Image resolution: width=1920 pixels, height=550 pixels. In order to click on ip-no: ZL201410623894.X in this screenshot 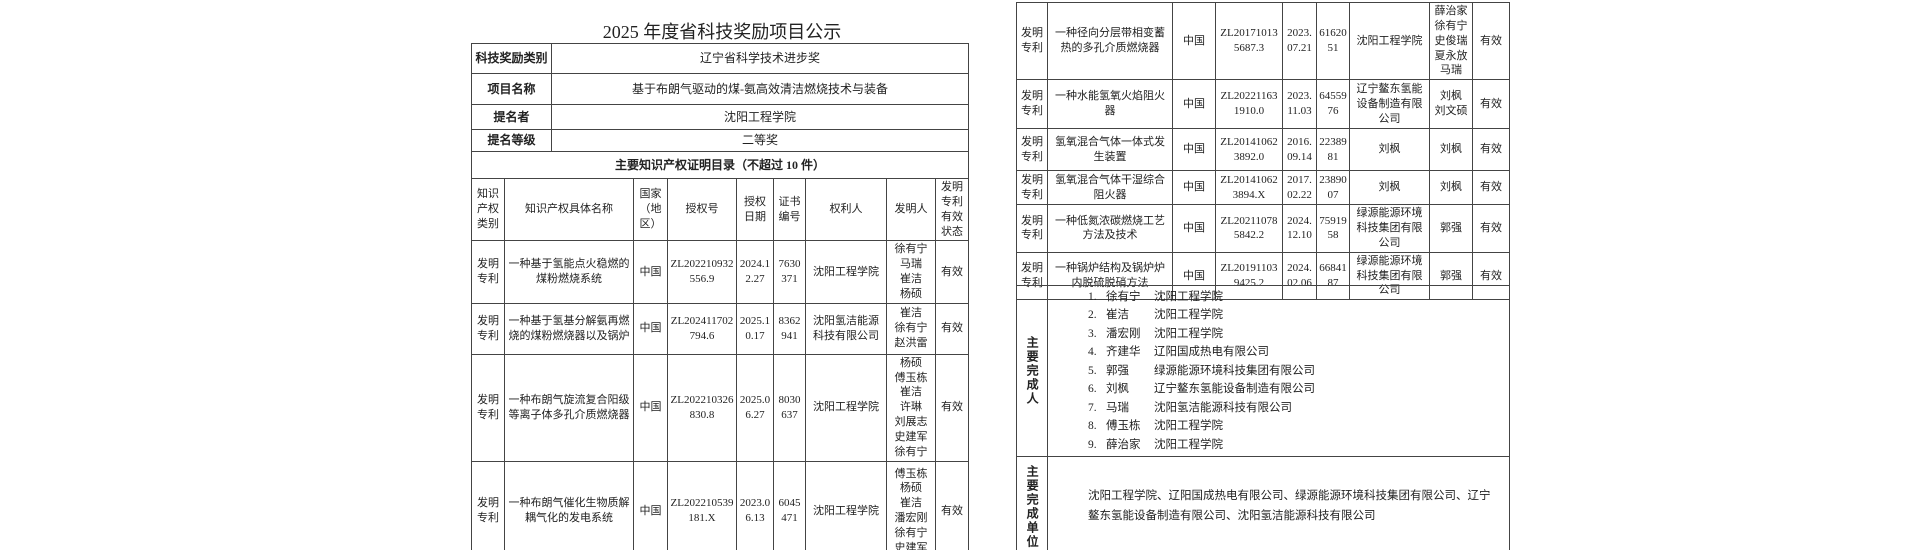, I will do `click(1249, 188)`.